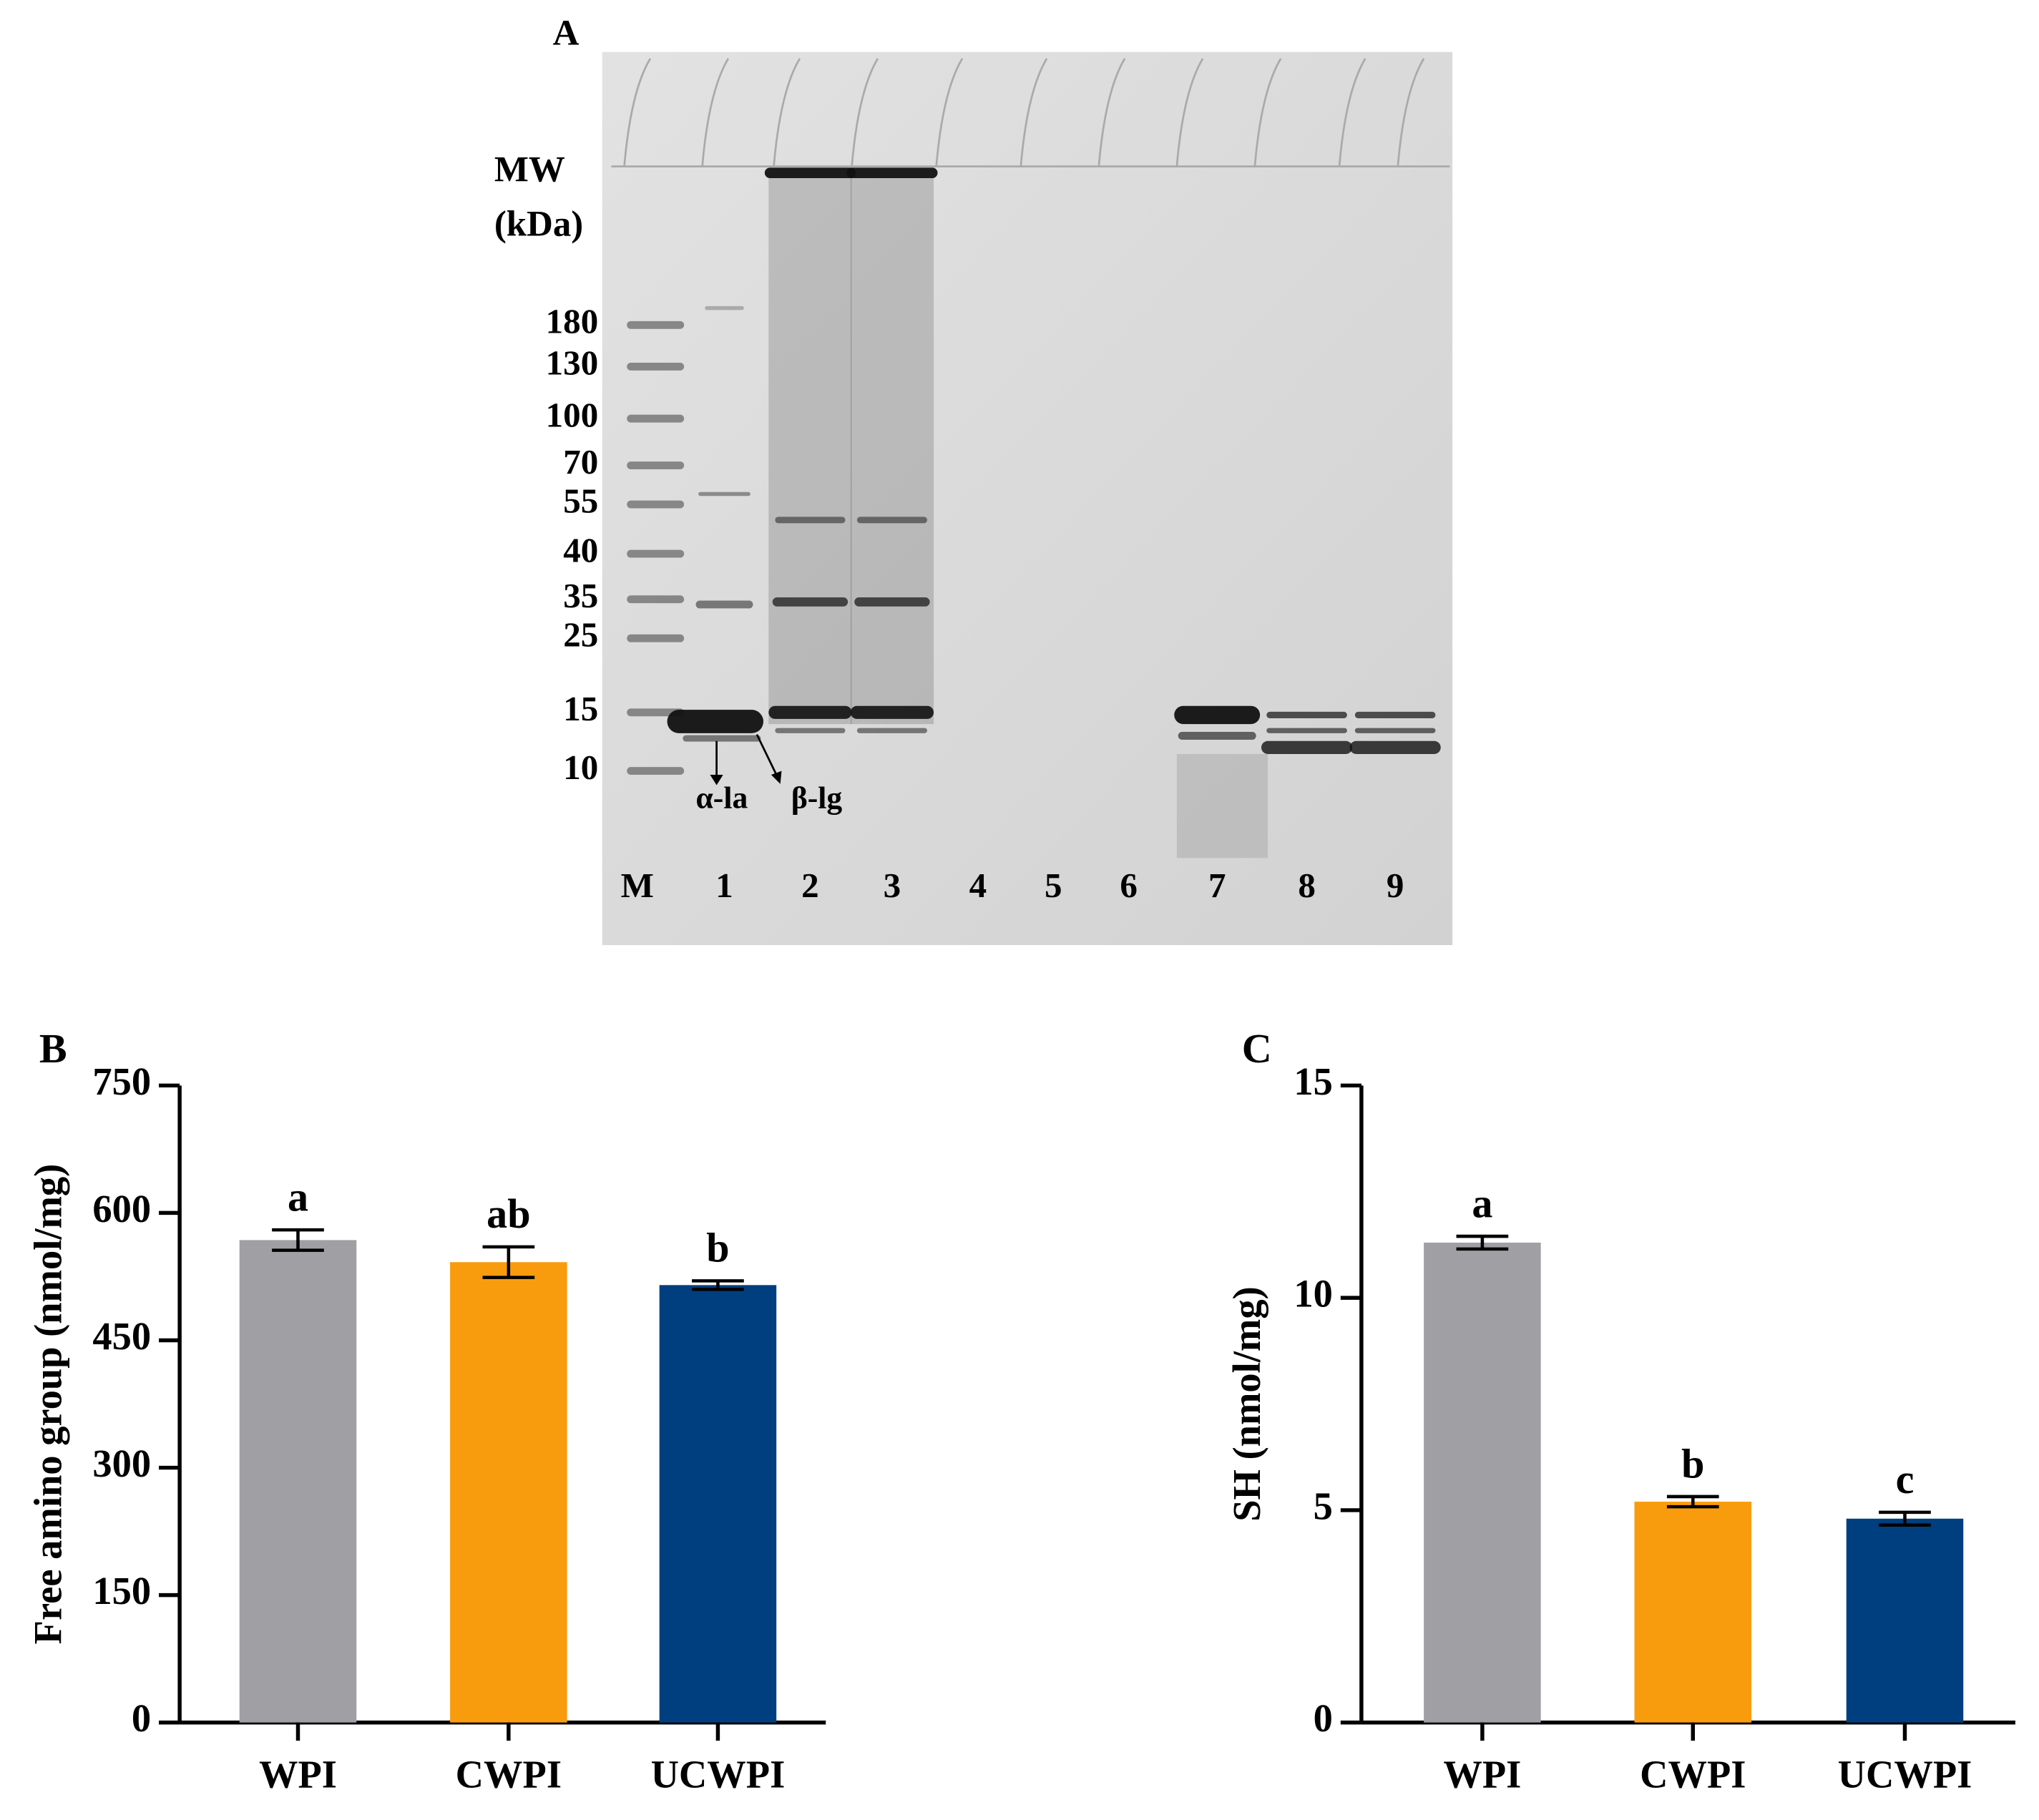 The width and height of the screenshot is (2039, 1820). I want to click on panel-label: C, so click(1257, 1048).